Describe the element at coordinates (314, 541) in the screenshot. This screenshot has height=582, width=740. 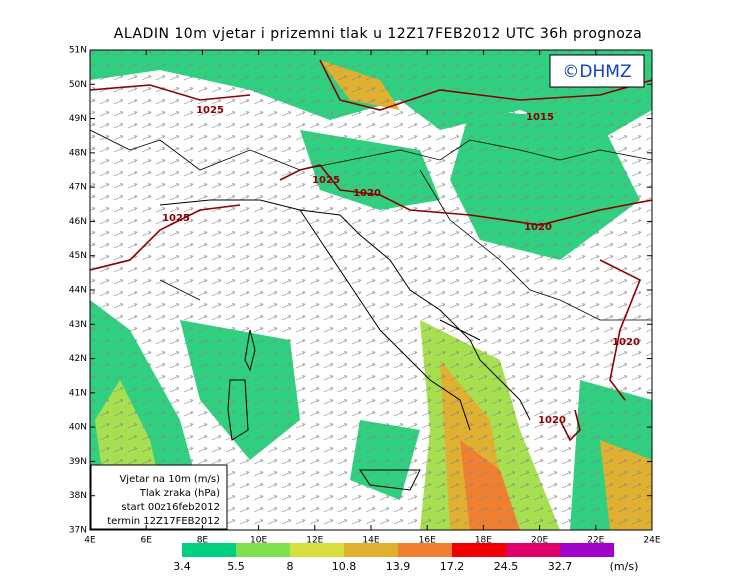
I see `lon-label: 12E` at that location.